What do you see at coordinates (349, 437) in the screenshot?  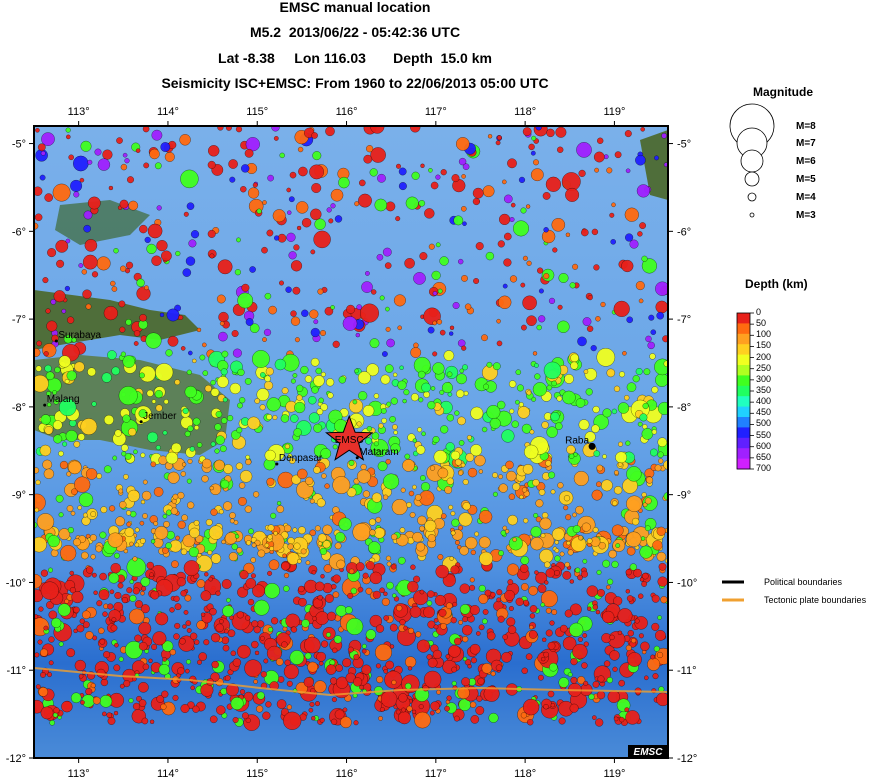 I see `event-star: EMSC` at bounding box center [349, 437].